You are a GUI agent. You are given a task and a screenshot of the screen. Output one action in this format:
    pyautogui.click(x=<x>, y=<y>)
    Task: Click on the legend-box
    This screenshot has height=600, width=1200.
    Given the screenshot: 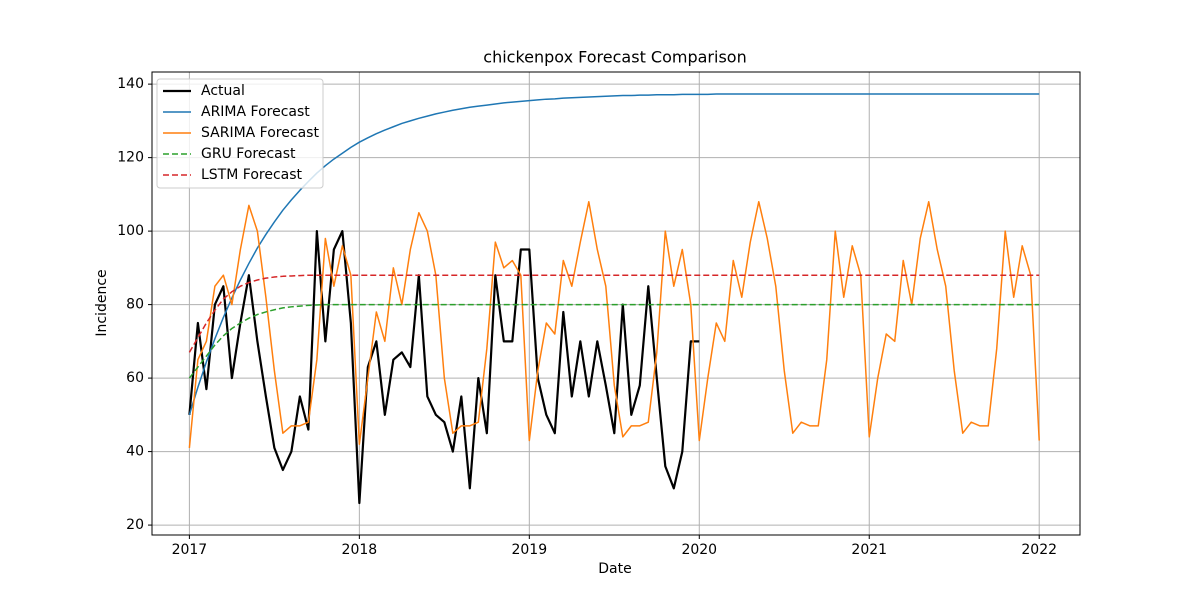 What is the action you would take?
    pyautogui.click(x=240, y=133)
    